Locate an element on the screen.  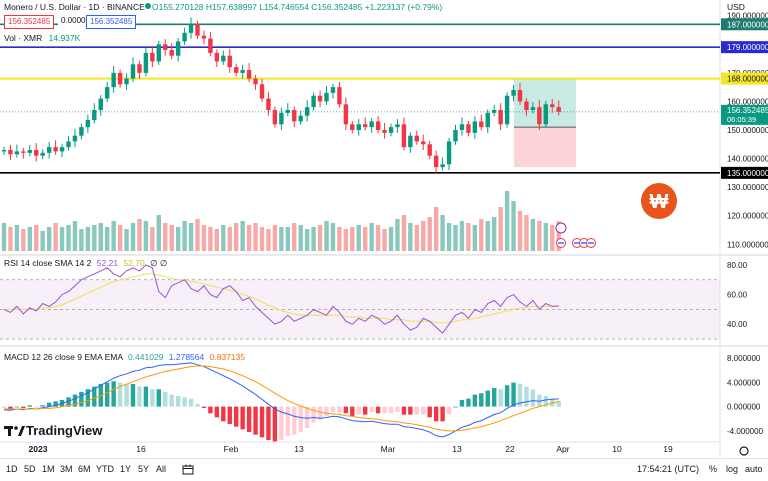
watermark-glyph: ₩ is located at coordinates (659, 202).